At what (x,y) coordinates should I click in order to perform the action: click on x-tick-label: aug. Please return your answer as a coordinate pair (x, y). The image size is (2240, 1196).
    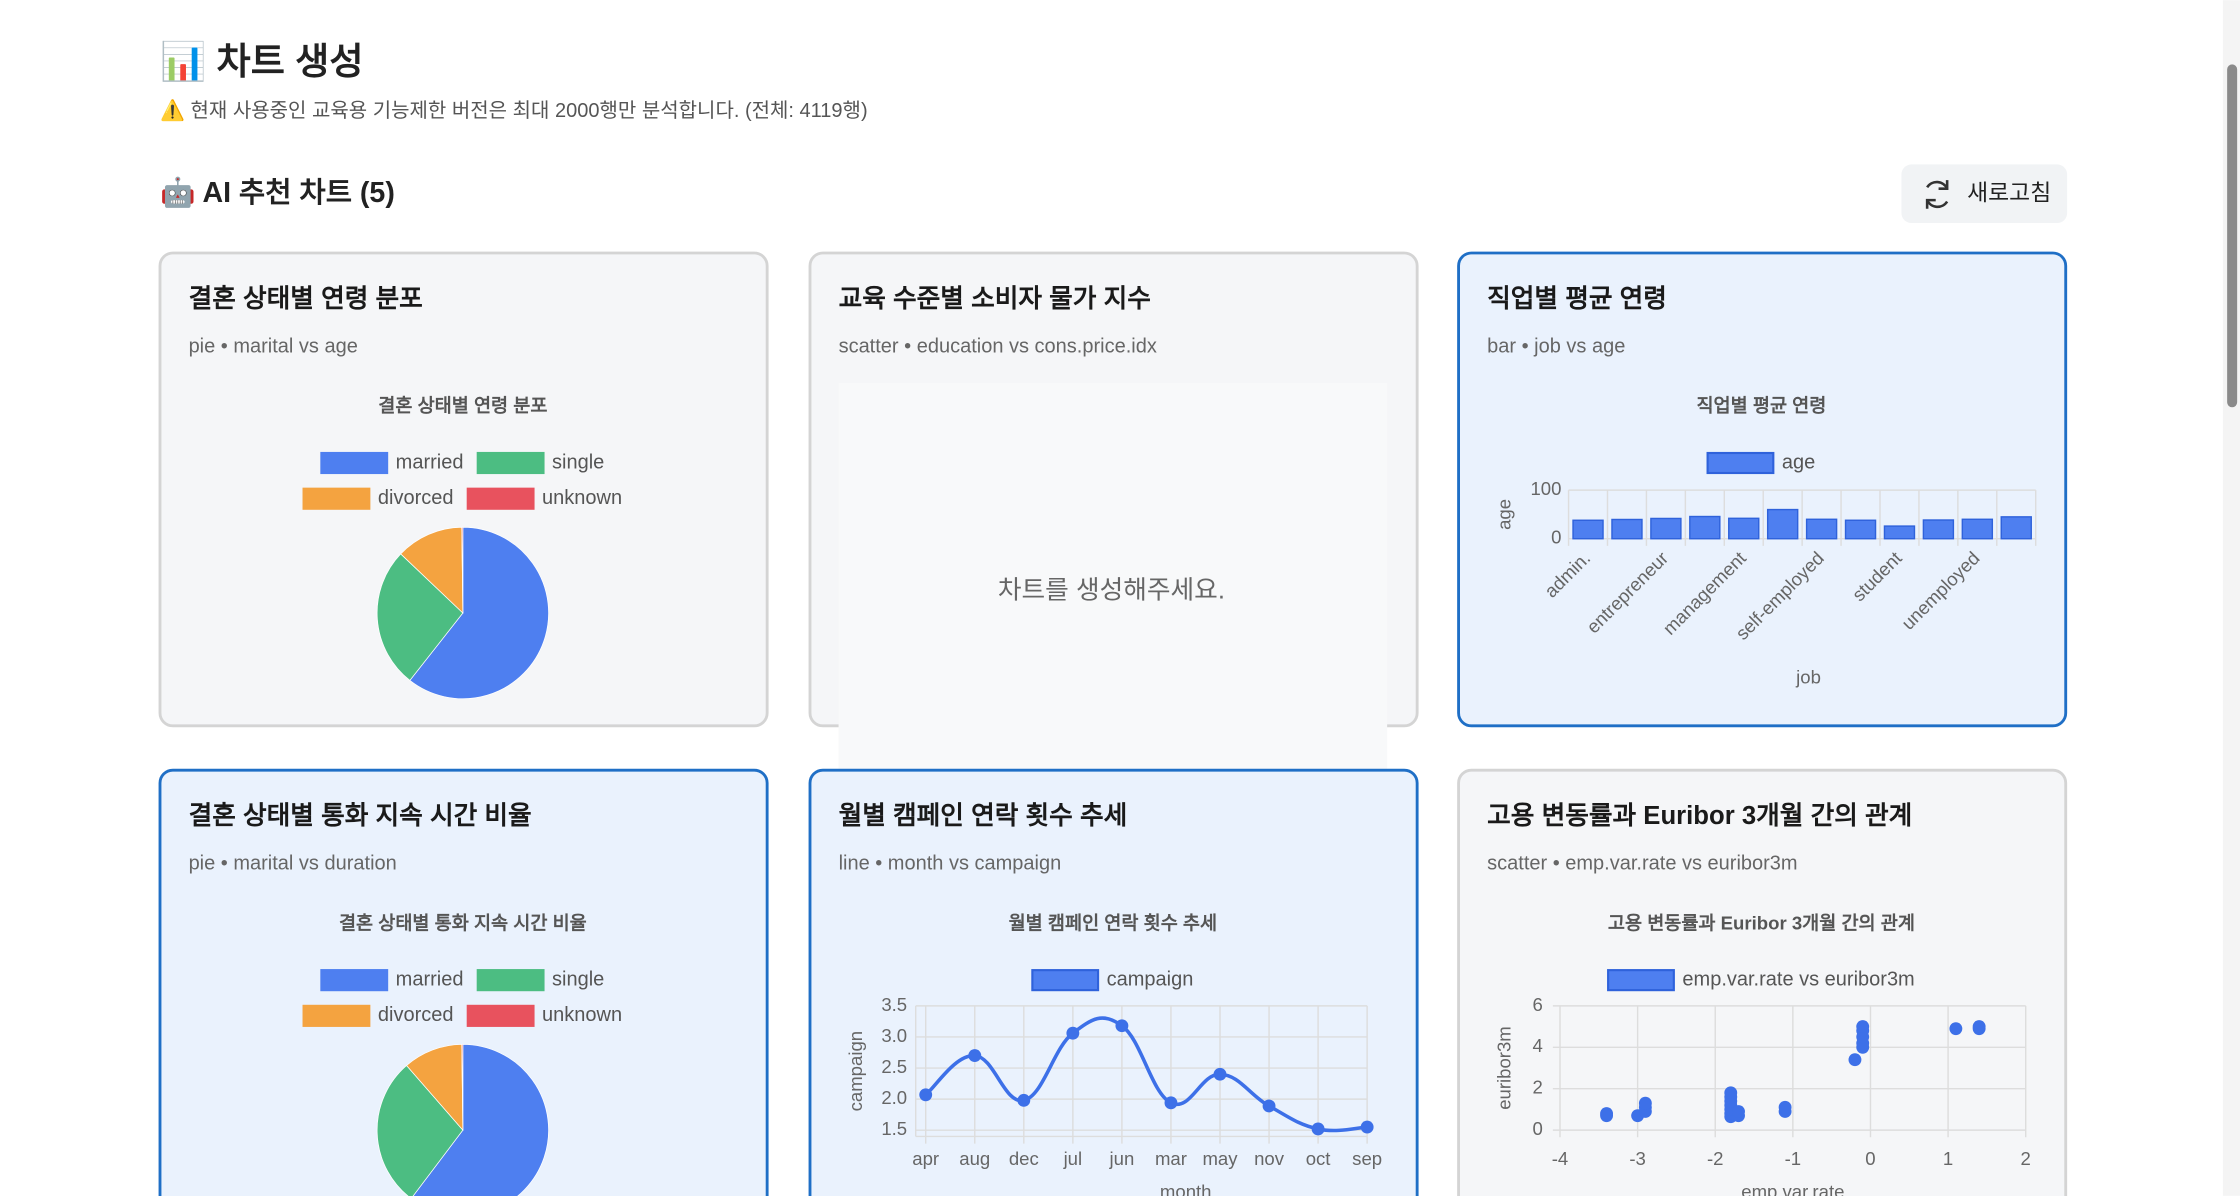
    Looking at the image, I should click on (974, 1158).